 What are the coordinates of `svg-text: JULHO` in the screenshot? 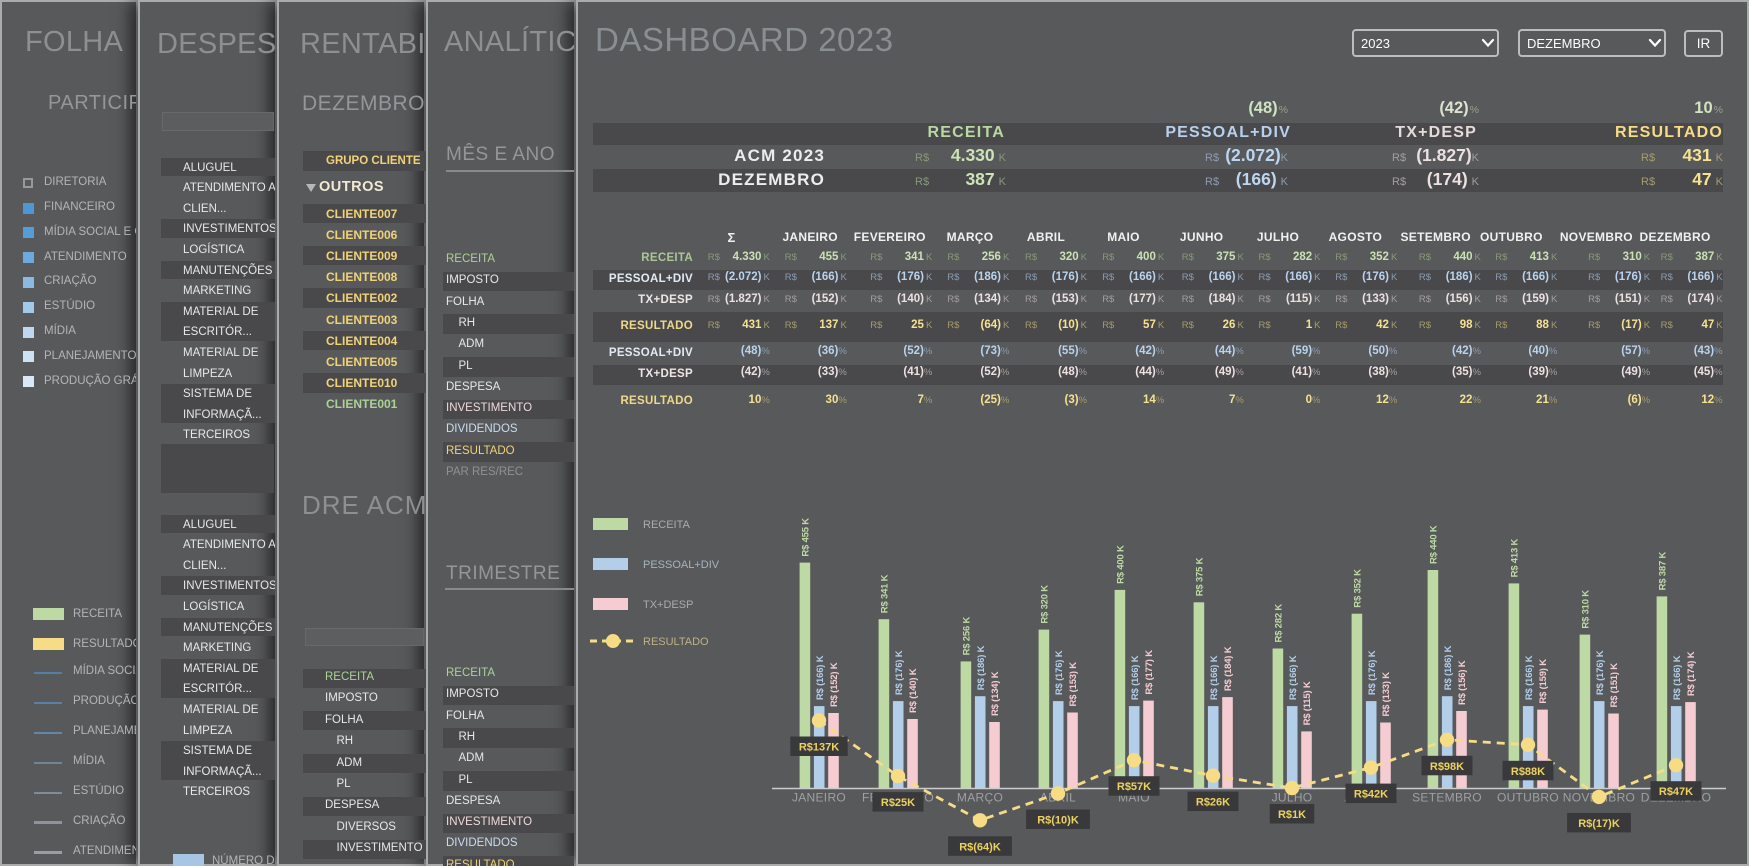 It's located at (1292, 798).